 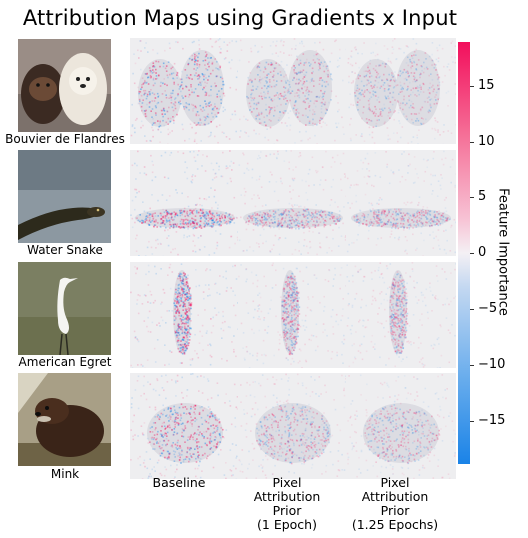 I want to click on photo-mink, so click(x=64, y=419).